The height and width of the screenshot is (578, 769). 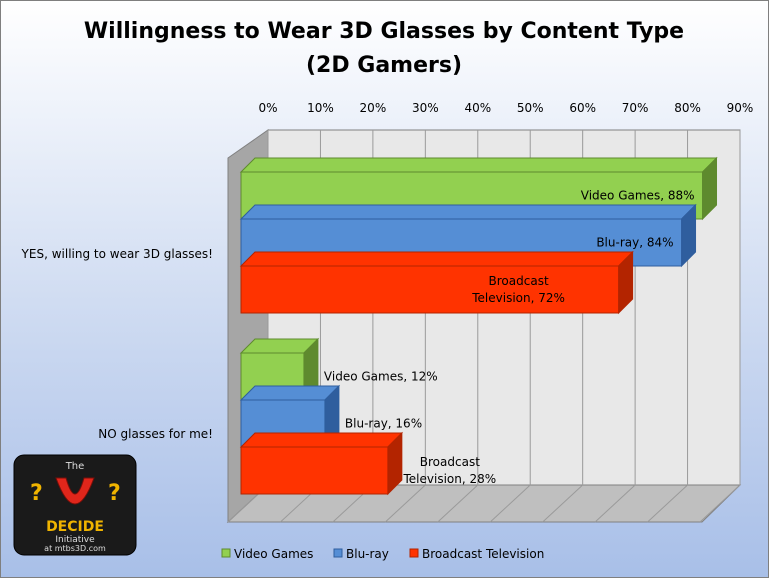 I want to click on data-label: Video Games, 12%, so click(x=381, y=377).